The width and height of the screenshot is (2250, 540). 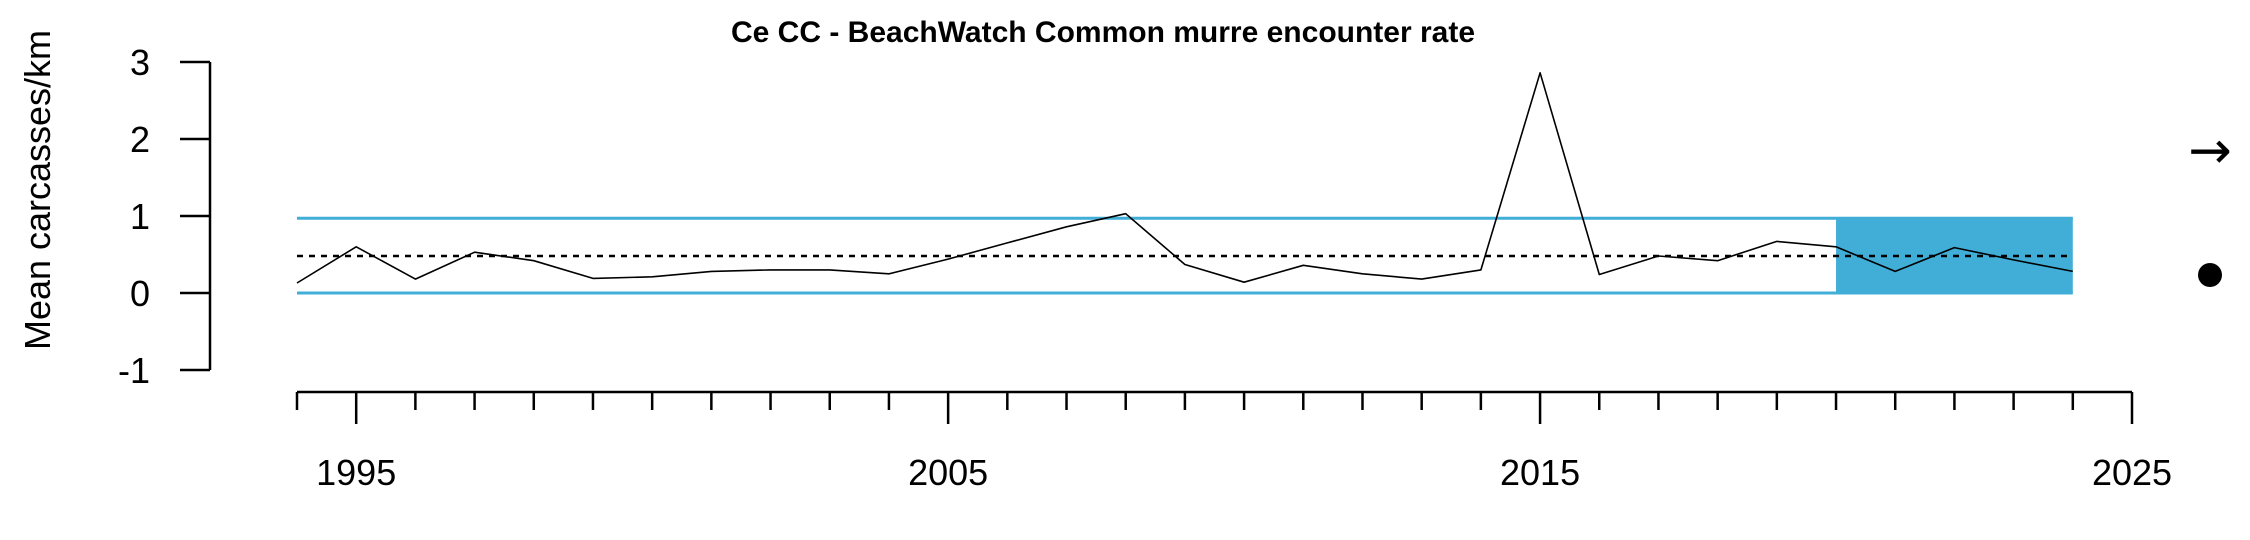 I want to click on y-tick-label: 1, so click(x=140, y=216).